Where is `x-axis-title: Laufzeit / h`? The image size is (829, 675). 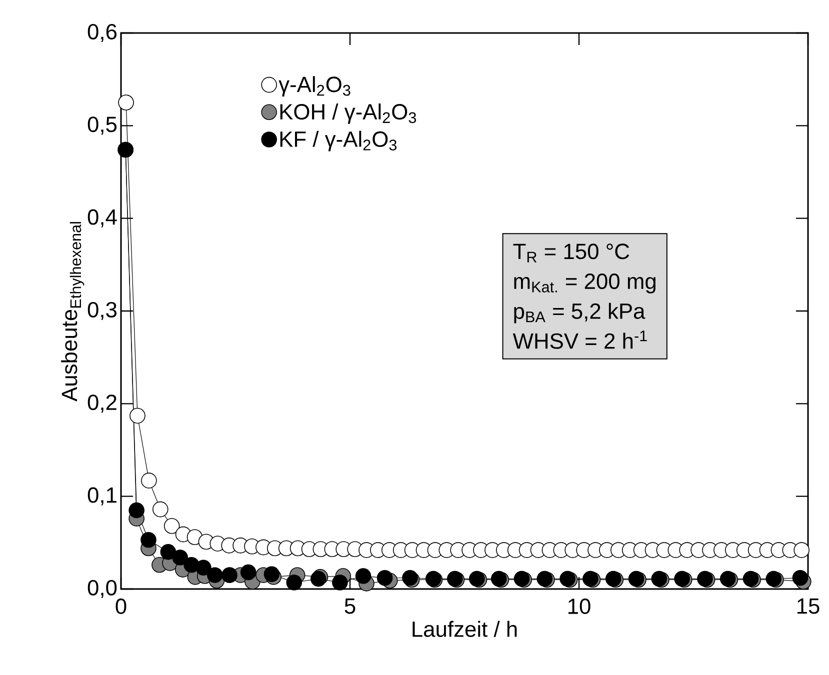 x-axis-title: Laufzeit / h is located at coordinates (464, 628).